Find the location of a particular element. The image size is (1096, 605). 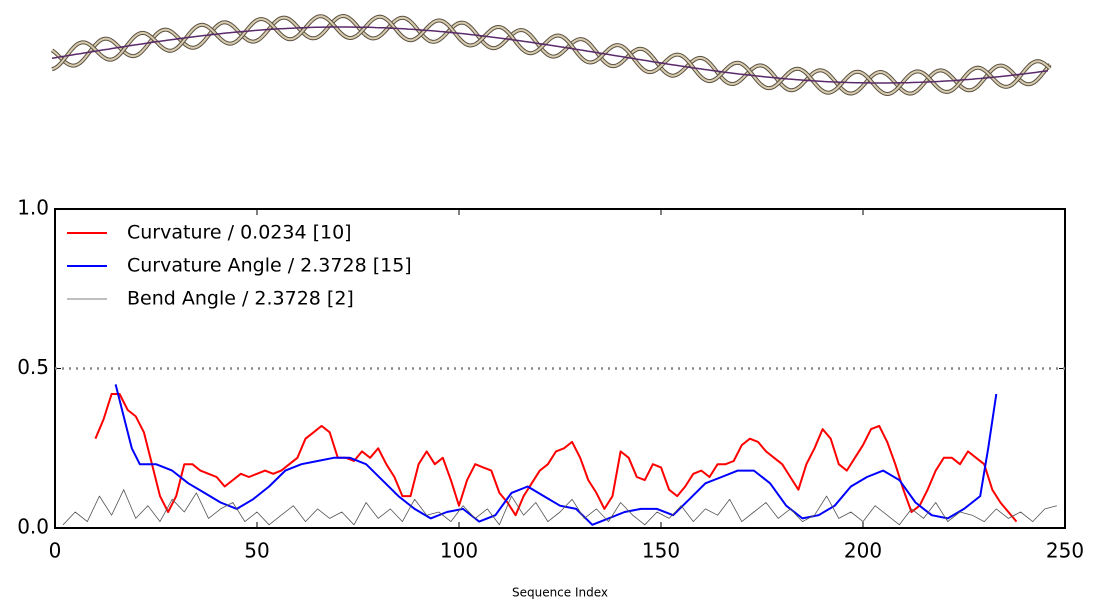

helix-axis is located at coordinates (550, 55).